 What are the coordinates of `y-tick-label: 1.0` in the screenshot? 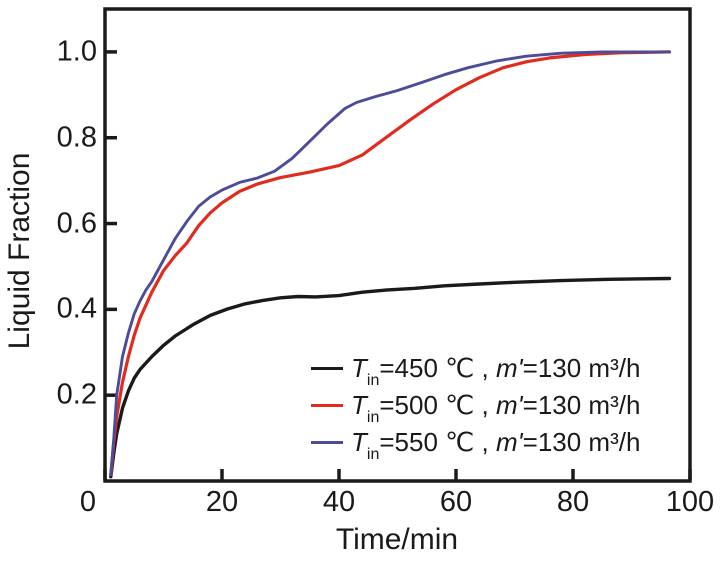 It's located at (76, 51).